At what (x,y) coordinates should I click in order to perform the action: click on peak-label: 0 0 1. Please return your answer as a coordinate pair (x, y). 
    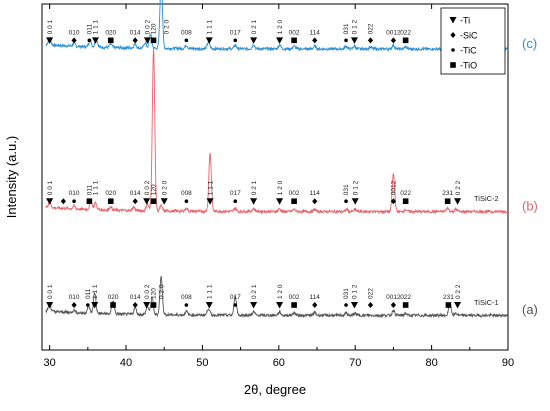
    Looking at the image, I should click on (50, 187).